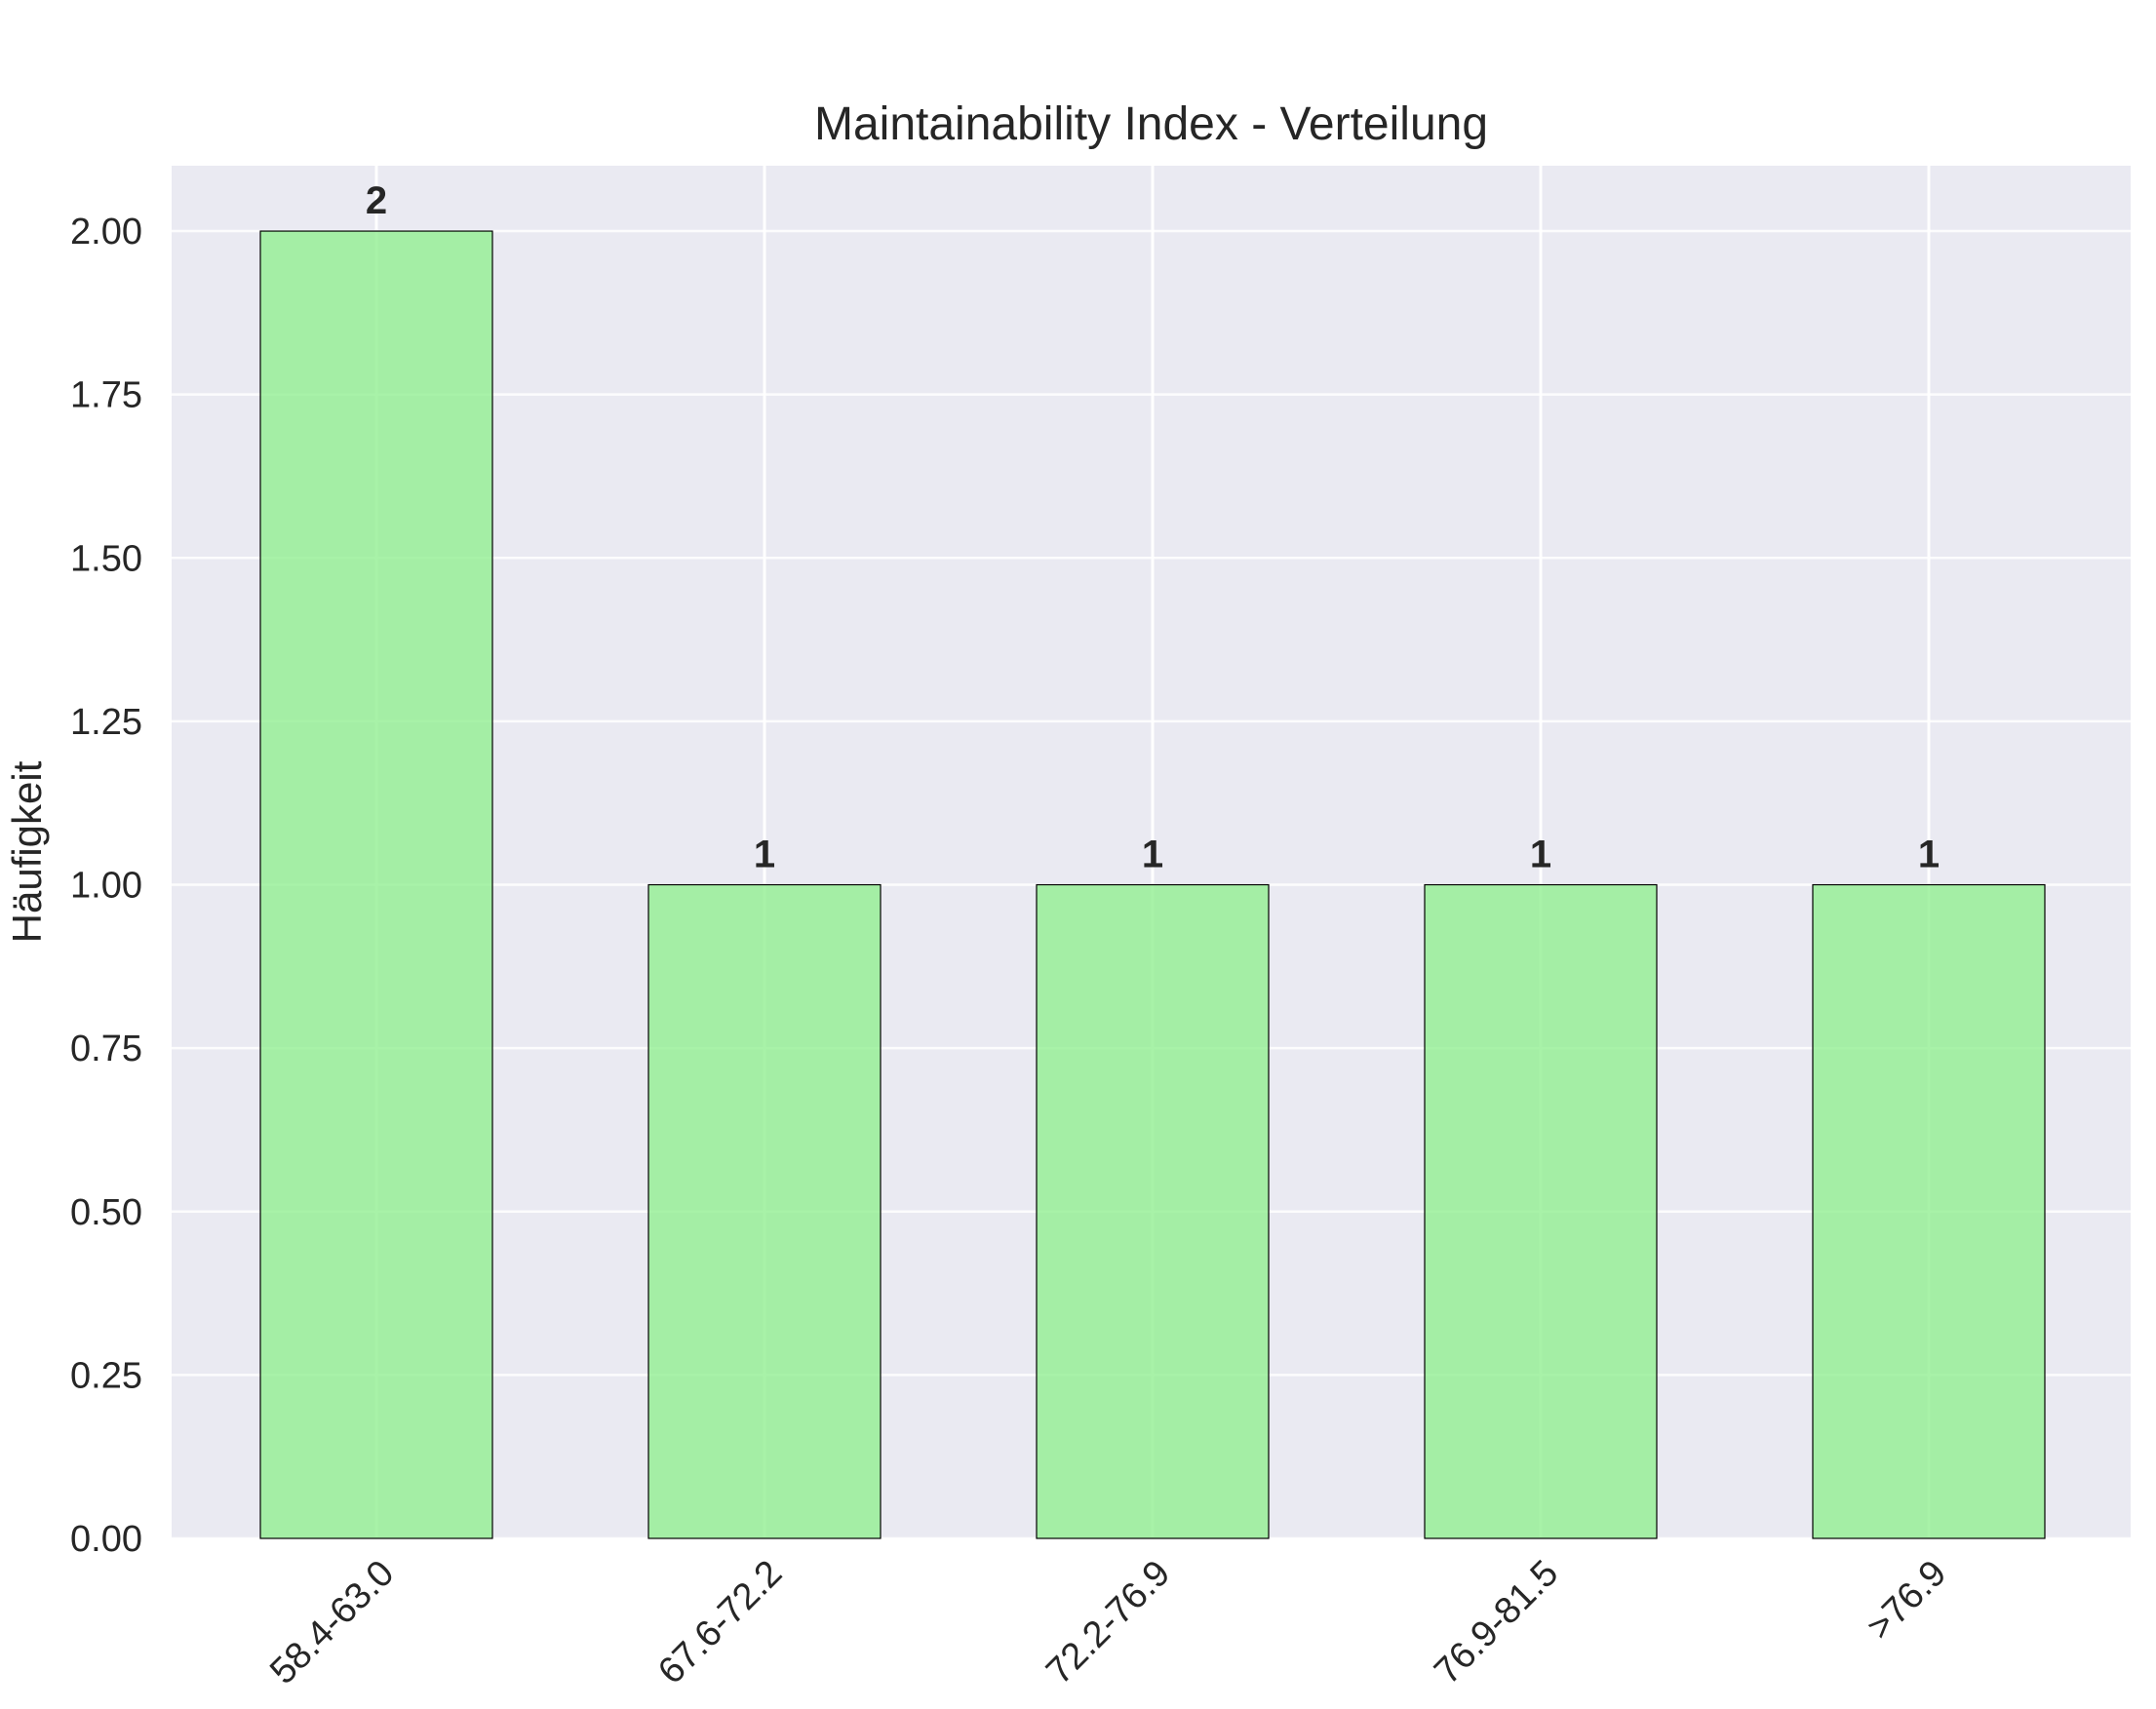  What do you see at coordinates (376, 200) in the screenshot?
I see `data-label-1: 2` at bounding box center [376, 200].